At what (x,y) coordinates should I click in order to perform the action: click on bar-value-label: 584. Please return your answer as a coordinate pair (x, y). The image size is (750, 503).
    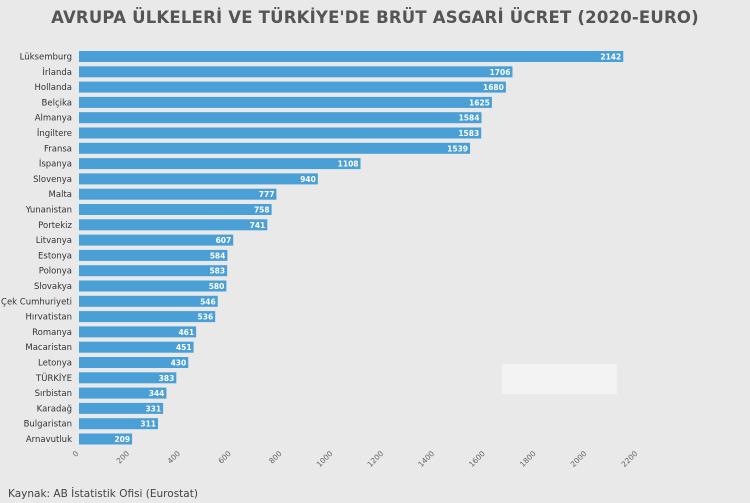
    Looking at the image, I should click on (218, 255).